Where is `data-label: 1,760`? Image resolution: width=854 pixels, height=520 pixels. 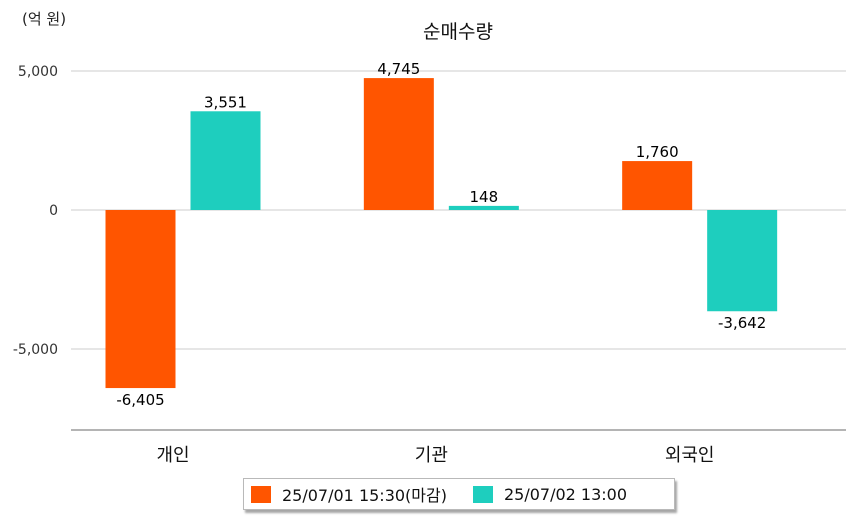
data-label: 1,760 is located at coordinates (657, 152).